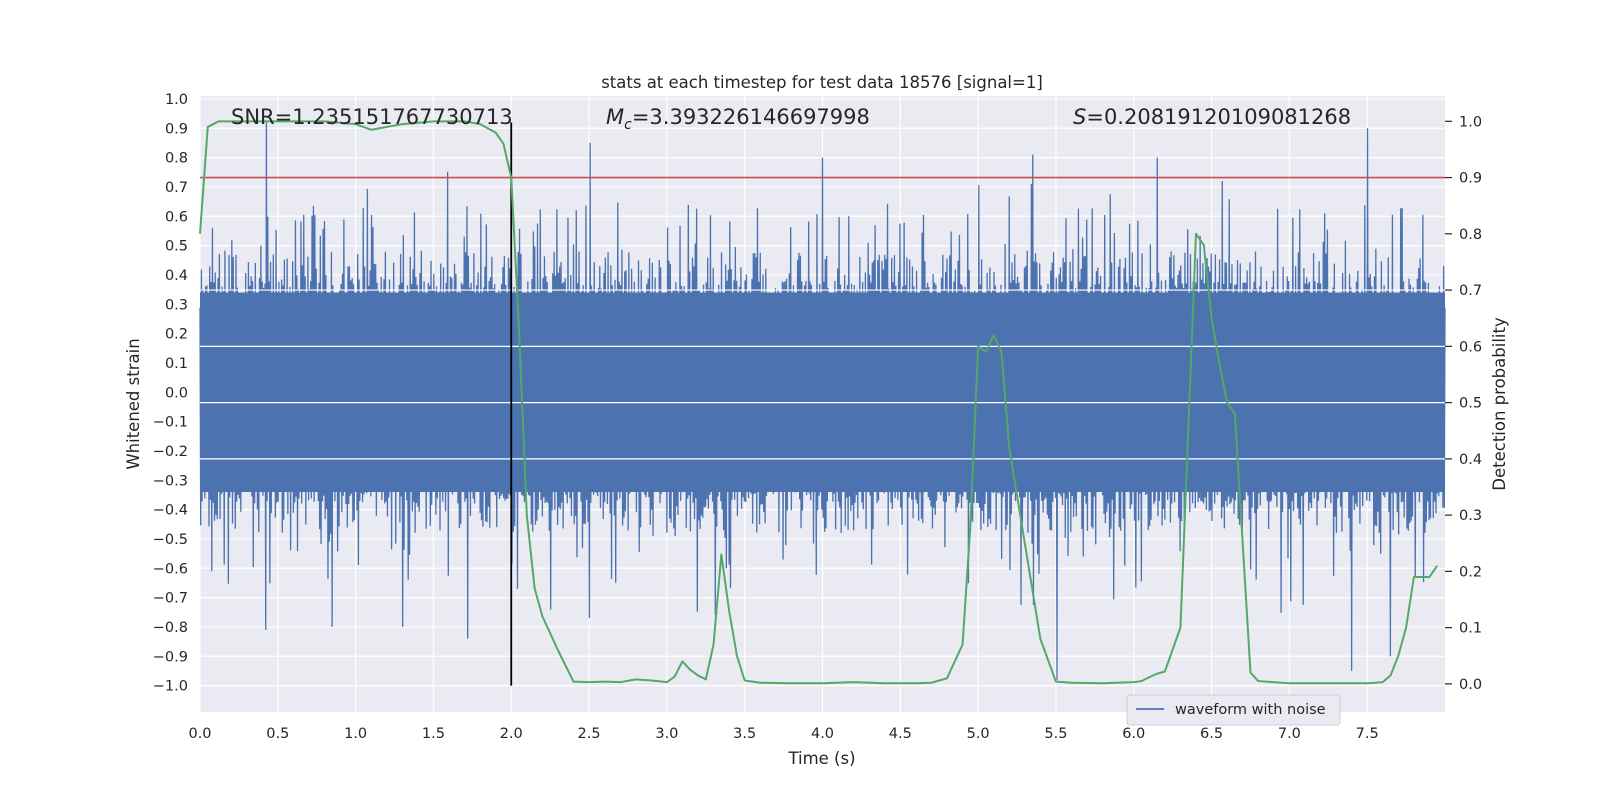 The width and height of the screenshot is (1600, 800). I want to click on y-tick-label: 0.4, so click(176, 276).